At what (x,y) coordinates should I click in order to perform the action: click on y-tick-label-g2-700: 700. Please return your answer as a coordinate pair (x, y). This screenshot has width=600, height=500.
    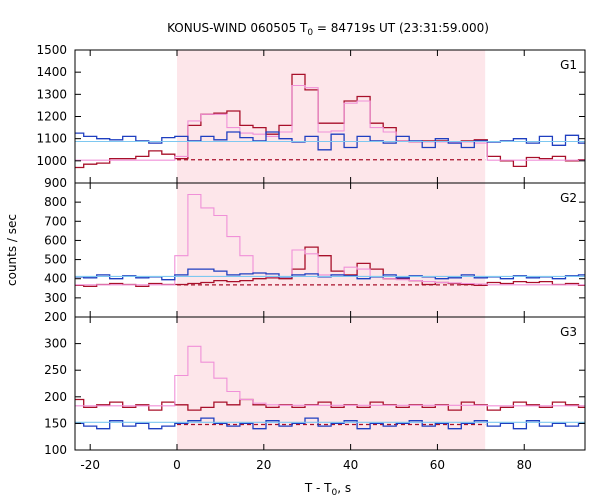
    Looking at the image, I should click on (55, 221).